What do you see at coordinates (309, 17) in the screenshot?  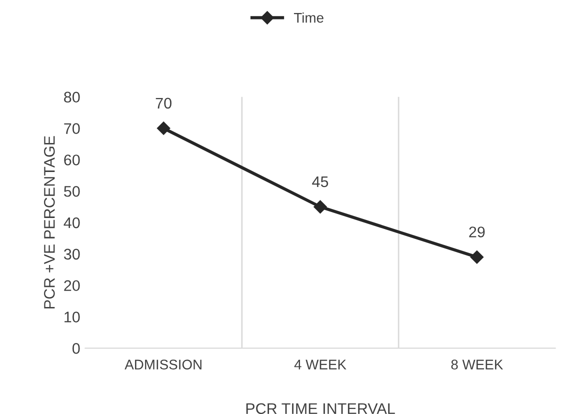 I see `legend-label: Time` at bounding box center [309, 17].